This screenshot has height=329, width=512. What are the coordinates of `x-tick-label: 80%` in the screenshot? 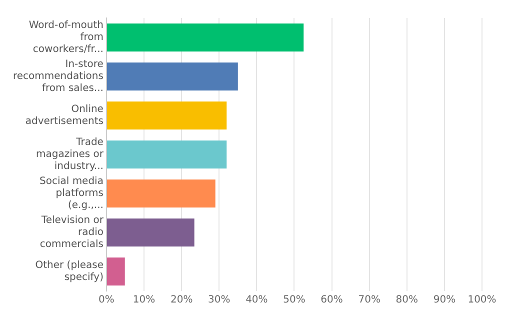 It's located at (407, 300).